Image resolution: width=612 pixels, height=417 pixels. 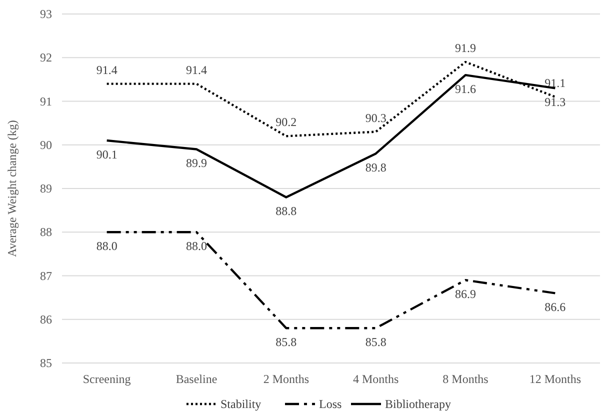 What do you see at coordinates (107, 155) in the screenshot?
I see `data-label: 90.1` at bounding box center [107, 155].